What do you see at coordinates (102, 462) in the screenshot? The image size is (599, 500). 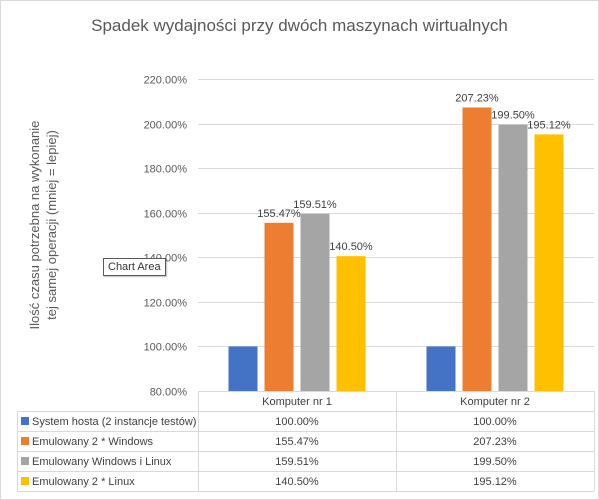 I see `legend-entry: Emulowany Windows i Linux` at bounding box center [102, 462].